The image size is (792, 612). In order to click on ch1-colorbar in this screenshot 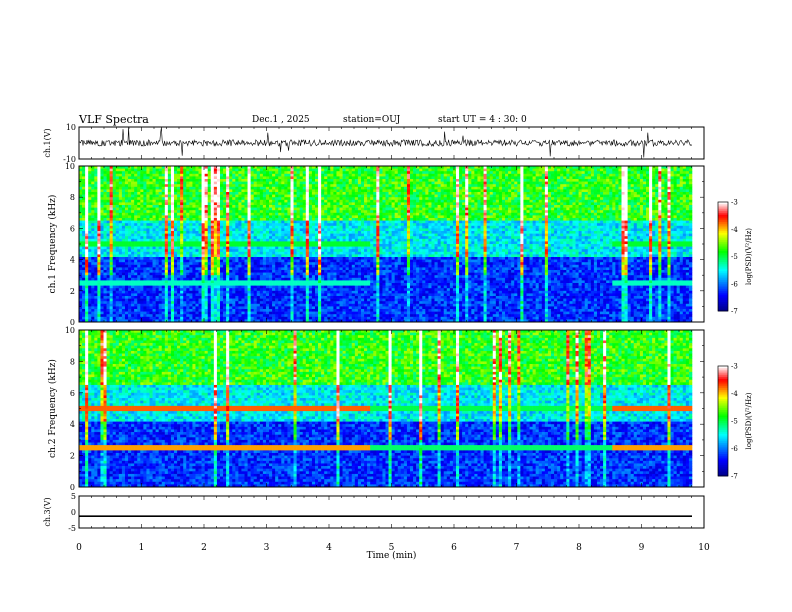, I will do `click(723, 257)`.